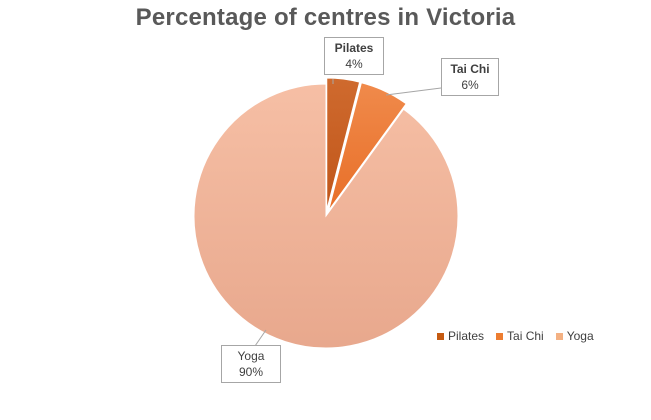 This screenshot has height=420, width=651. What do you see at coordinates (251, 356) in the screenshot?
I see `data-label-yoga-category: Yoga` at bounding box center [251, 356].